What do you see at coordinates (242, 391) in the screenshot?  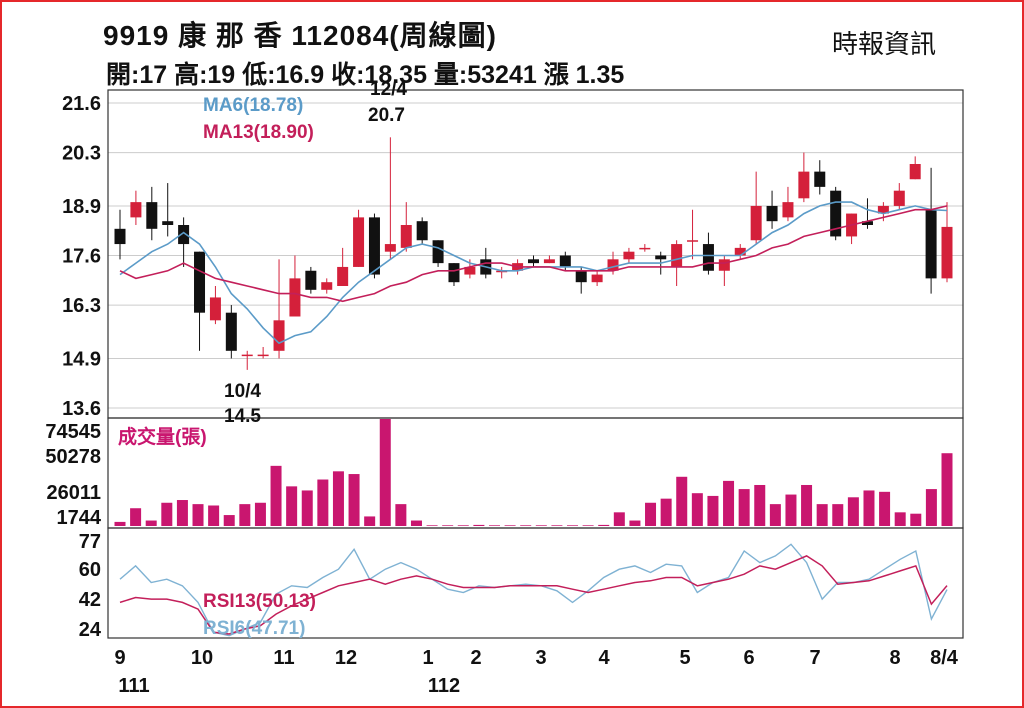 I see `low-date-annotation: 10/4` at bounding box center [242, 391].